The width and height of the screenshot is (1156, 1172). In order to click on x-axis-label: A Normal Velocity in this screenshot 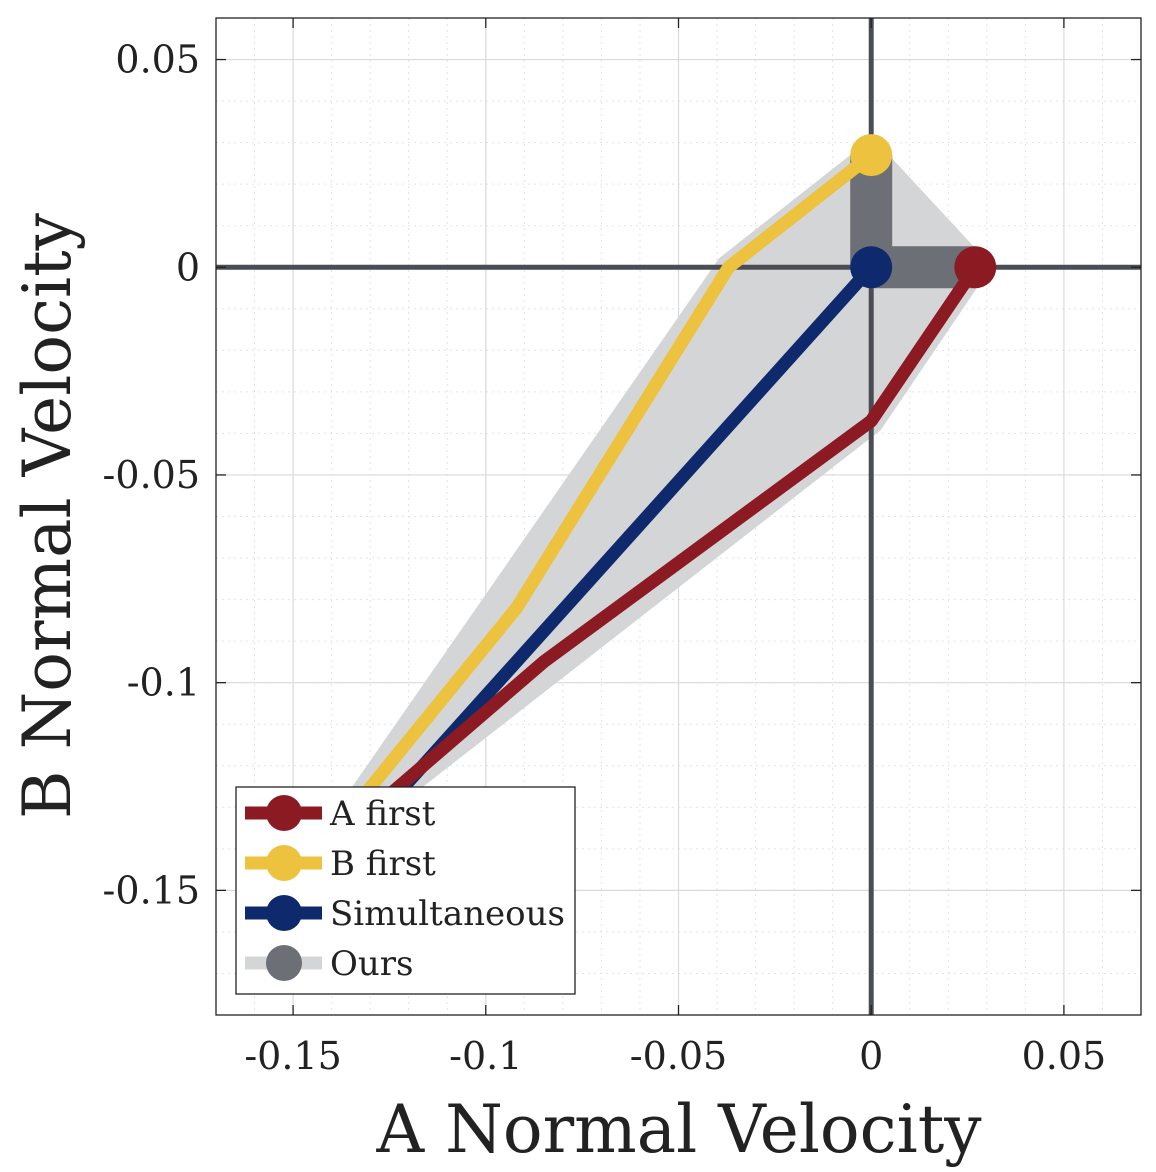, I will do `click(678, 1129)`.